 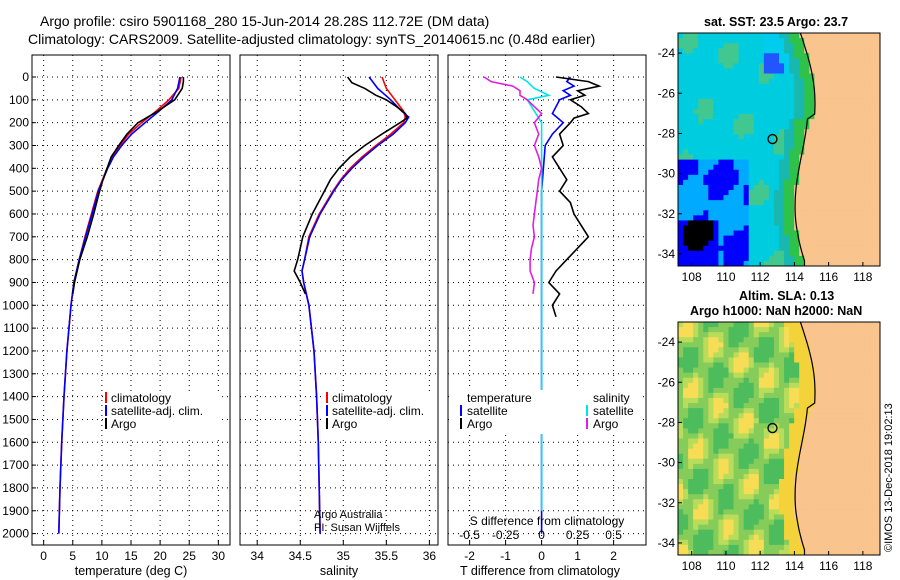 What do you see at coordinates (772, 139) in the screenshot?
I see `float-location-marker` at bounding box center [772, 139].